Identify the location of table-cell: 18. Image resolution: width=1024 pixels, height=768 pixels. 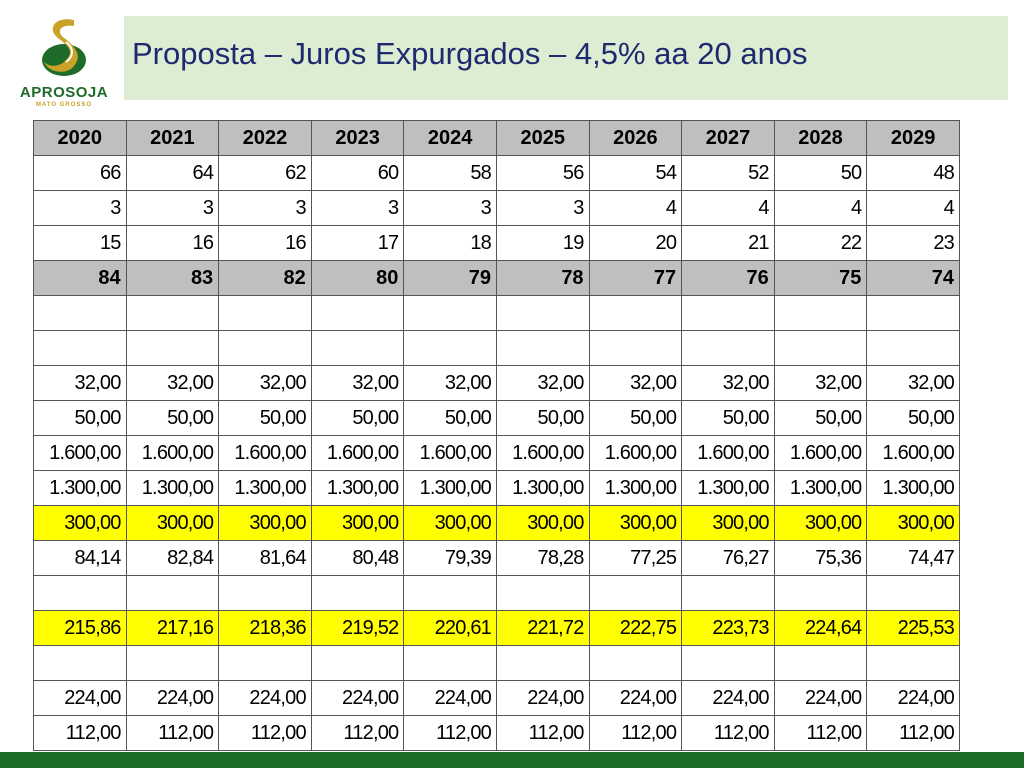
(450, 243).